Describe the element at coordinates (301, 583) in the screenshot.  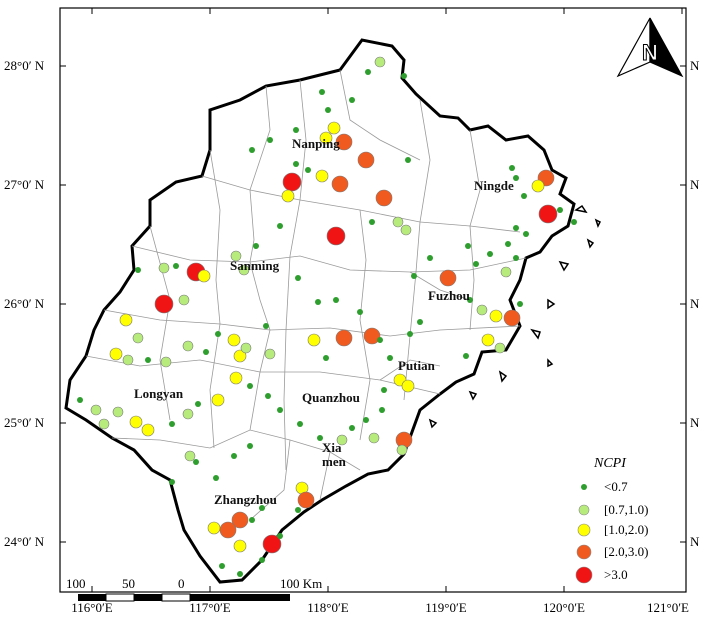
I see `scale-label-100km: 100 Km` at that location.